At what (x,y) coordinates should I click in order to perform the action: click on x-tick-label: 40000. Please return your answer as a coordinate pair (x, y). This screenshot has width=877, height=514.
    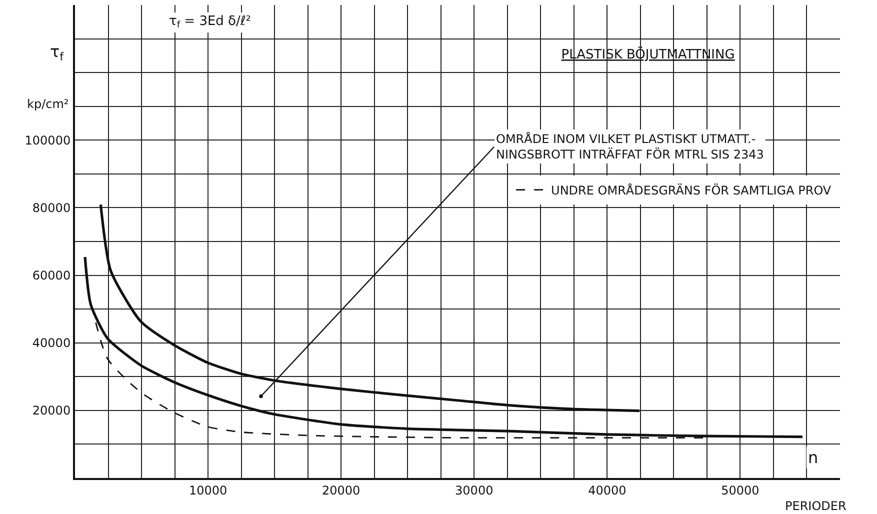
    Looking at the image, I should click on (607, 490).